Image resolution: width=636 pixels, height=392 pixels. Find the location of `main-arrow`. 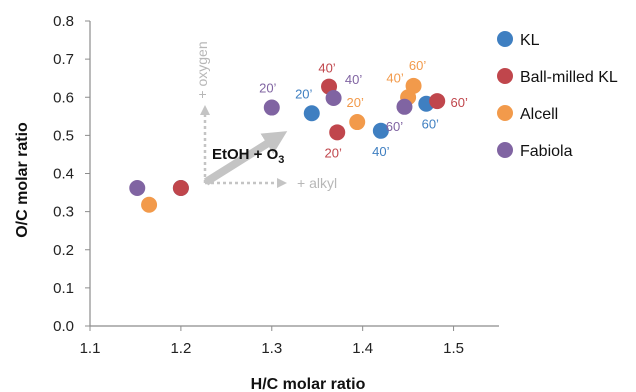

main-arrow is located at coordinates (245, 158).